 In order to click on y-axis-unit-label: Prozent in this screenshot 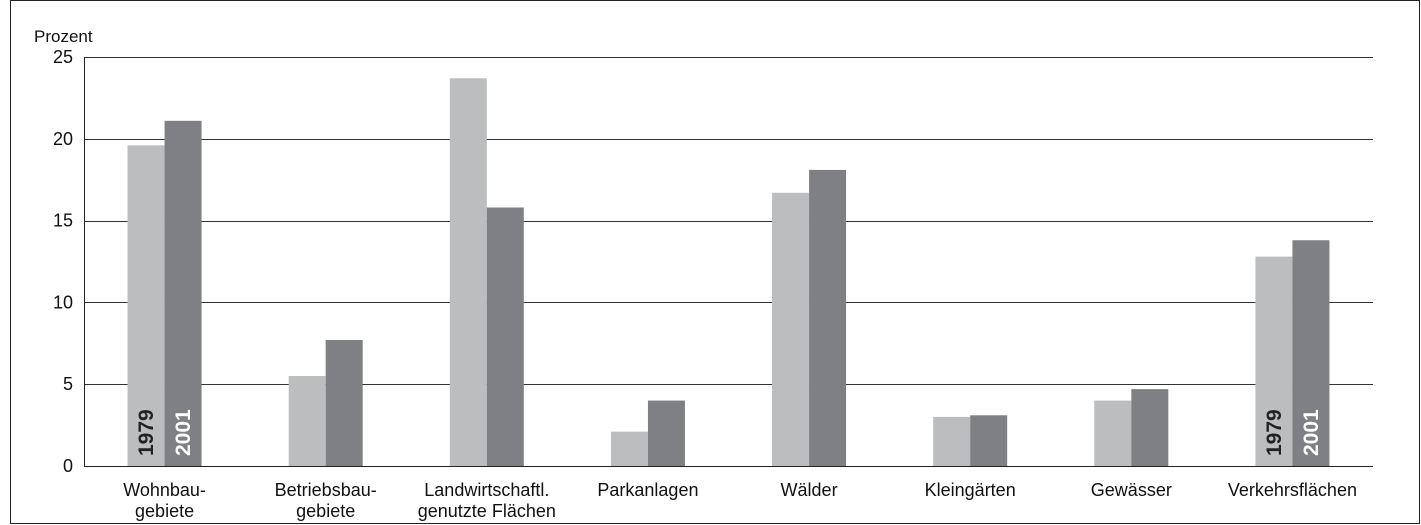, I will do `click(63, 36)`.